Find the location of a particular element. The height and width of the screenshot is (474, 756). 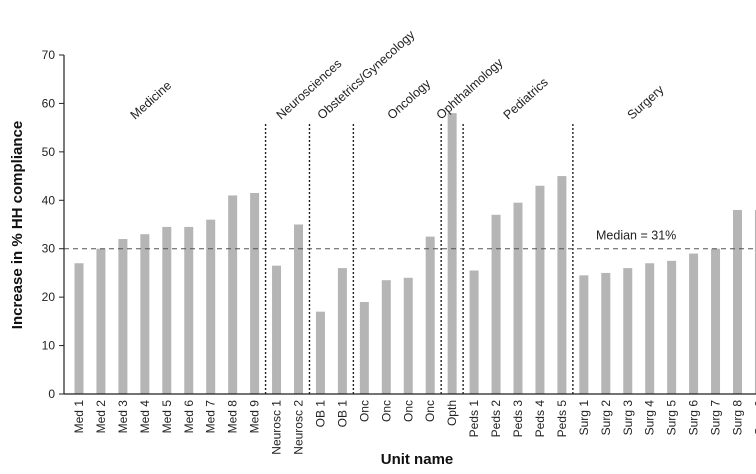

x-tick-label: Neurosc 1 is located at coordinates (277, 427).